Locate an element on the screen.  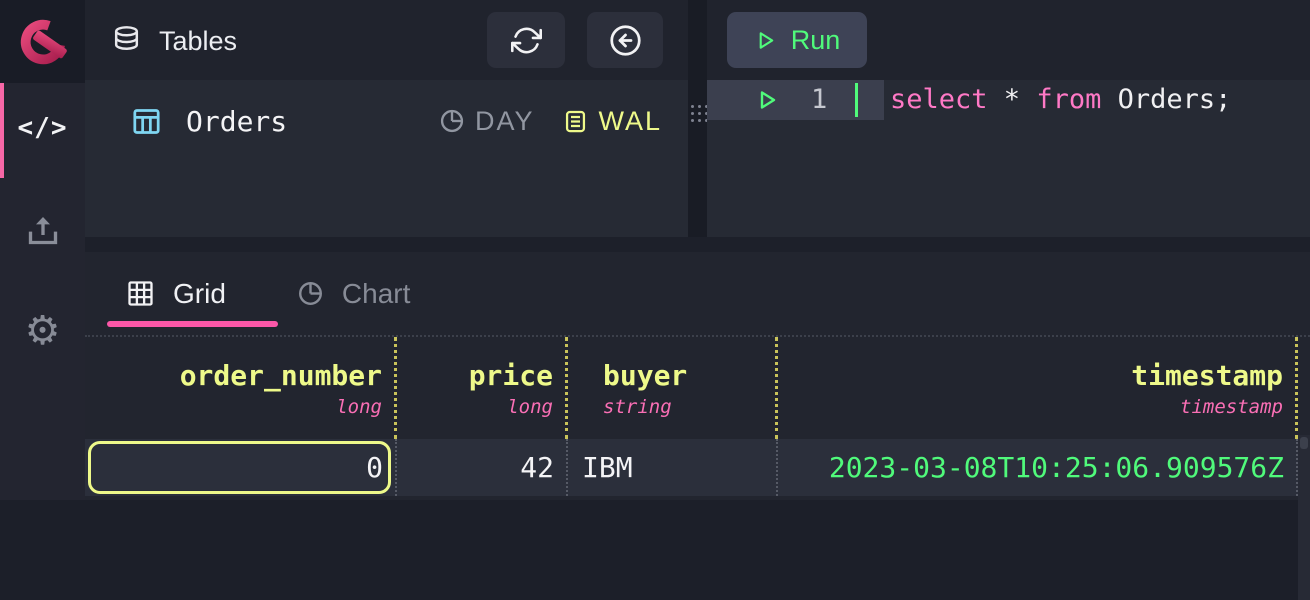
results-panel-drag-strip is located at coordinates (697, 244).